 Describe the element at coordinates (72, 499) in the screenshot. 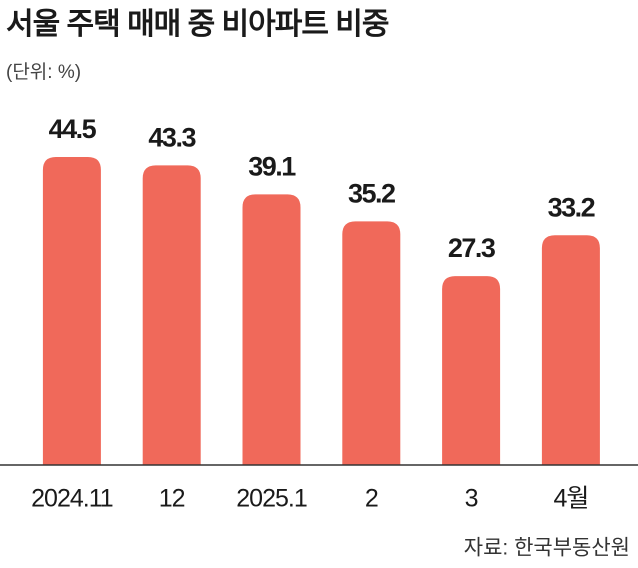

I see `x-tick-label: 2024.11` at that location.